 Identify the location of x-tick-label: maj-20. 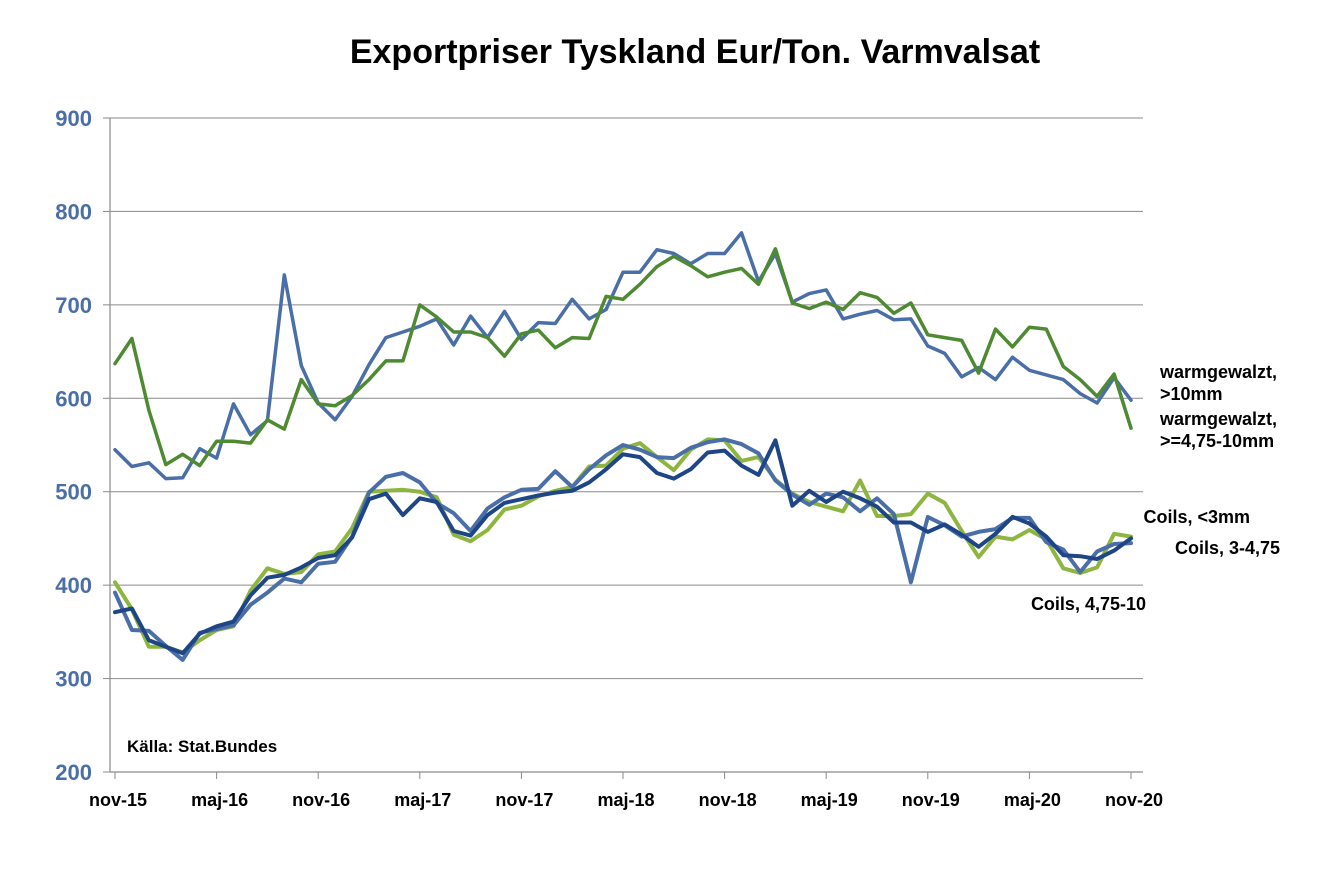
(1032, 800).